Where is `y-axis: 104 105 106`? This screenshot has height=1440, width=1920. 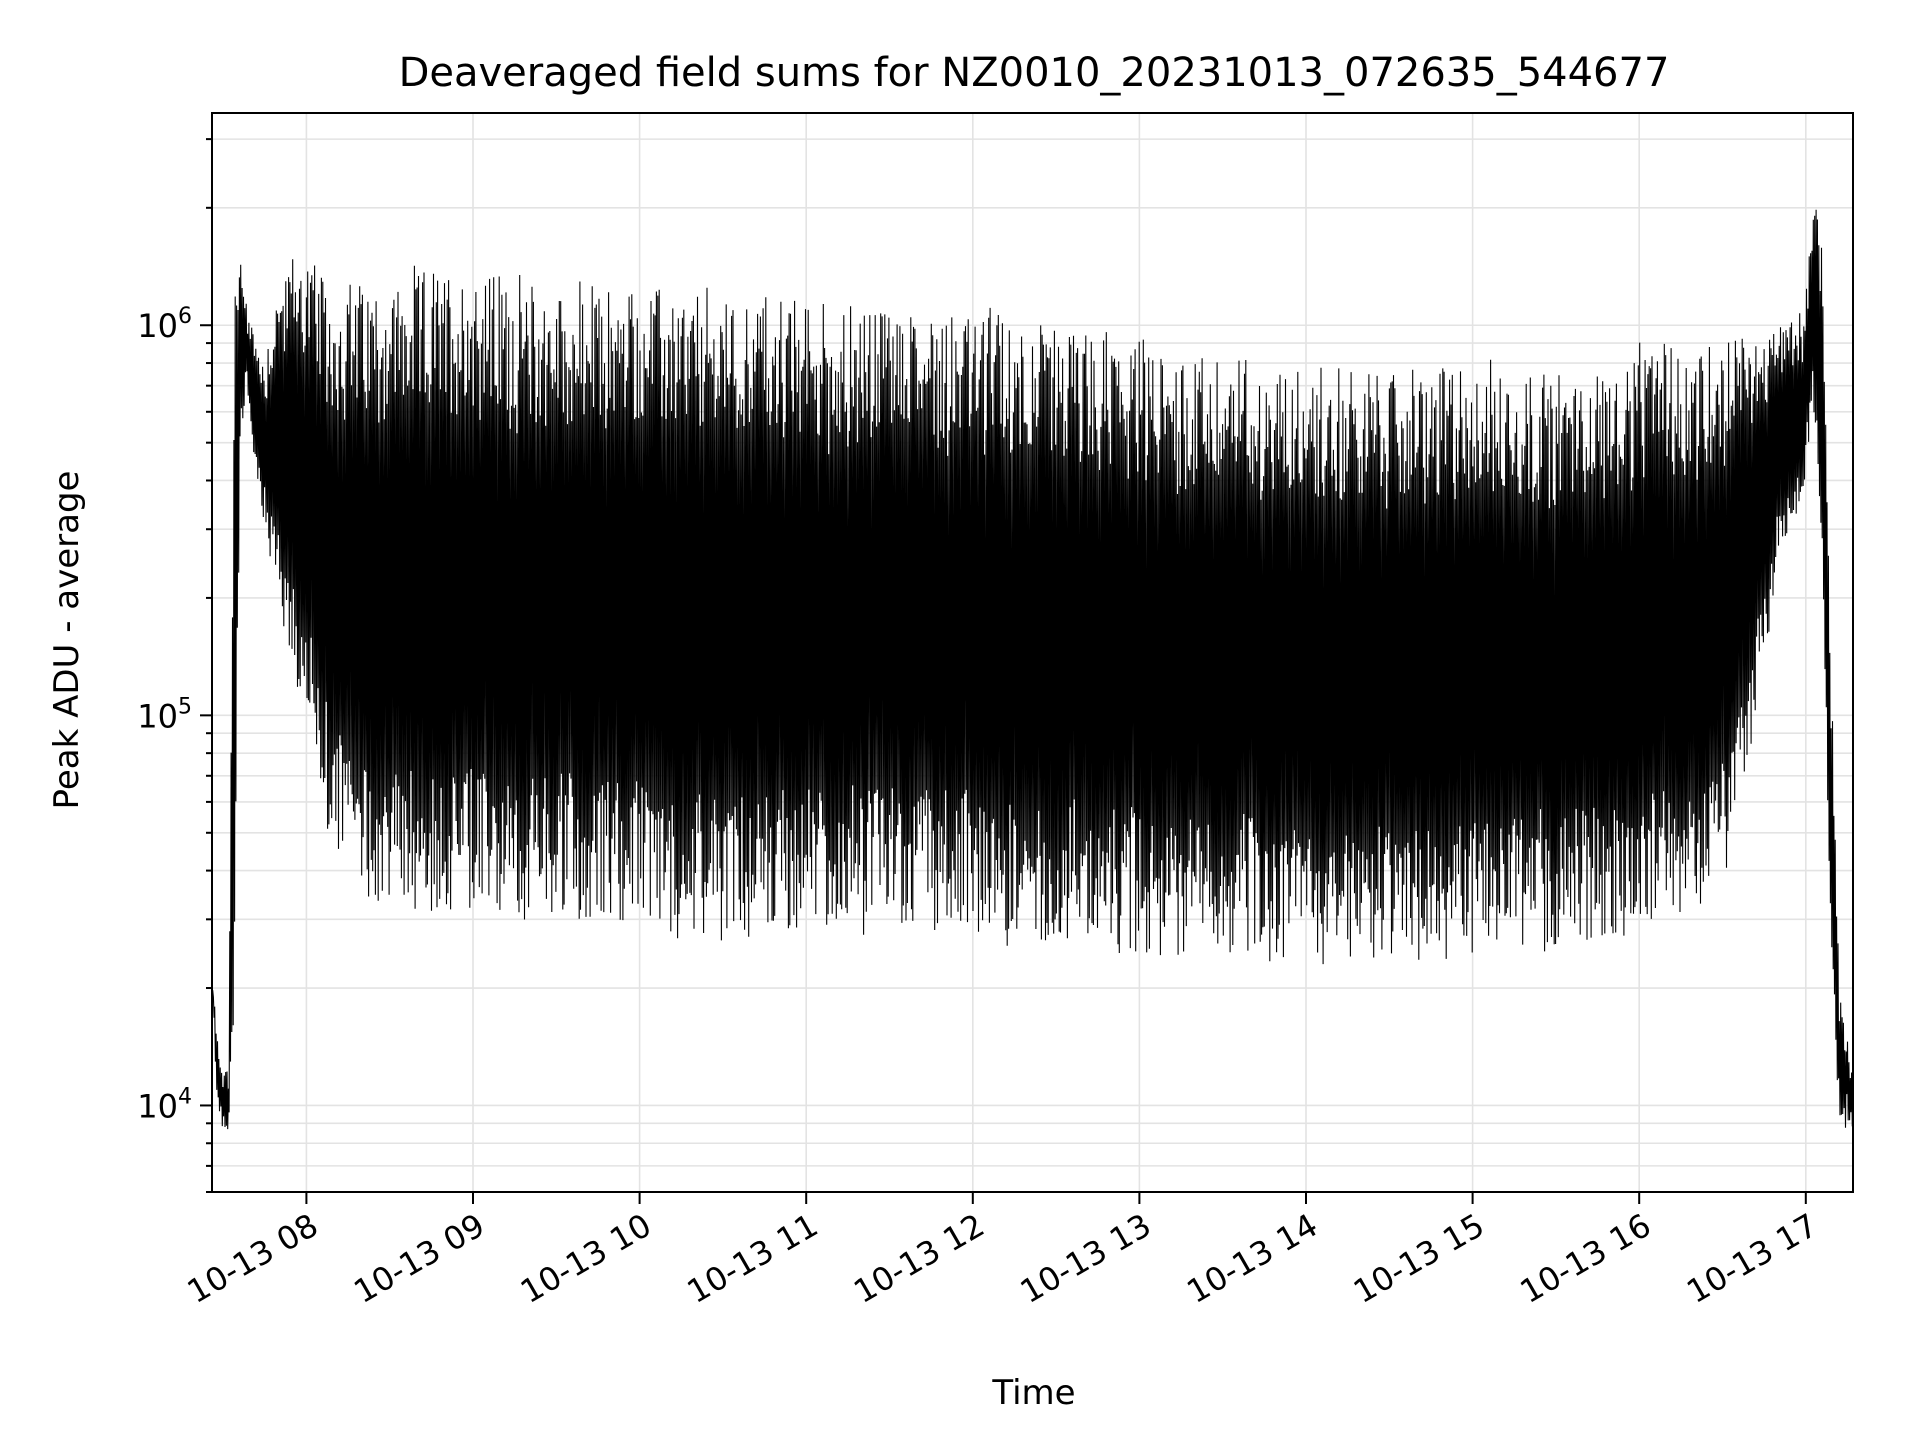 y-axis: 104 105 106 is located at coordinates (174, 665).